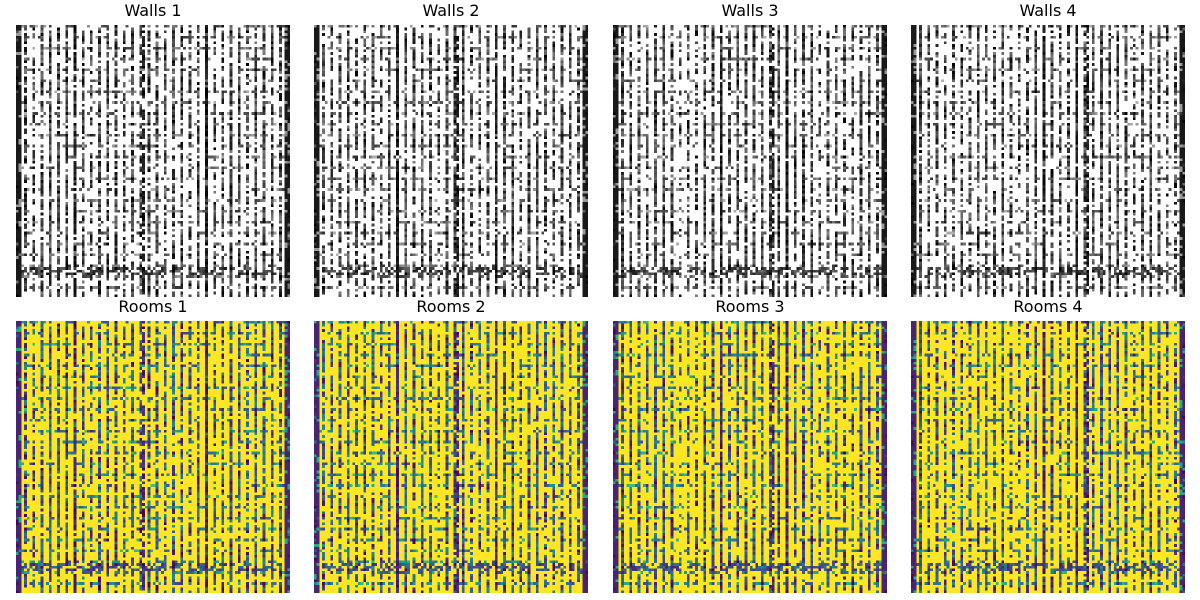 This screenshot has height=600, width=1200. I want to click on panel-title: Rooms 1, so click(153, 306).